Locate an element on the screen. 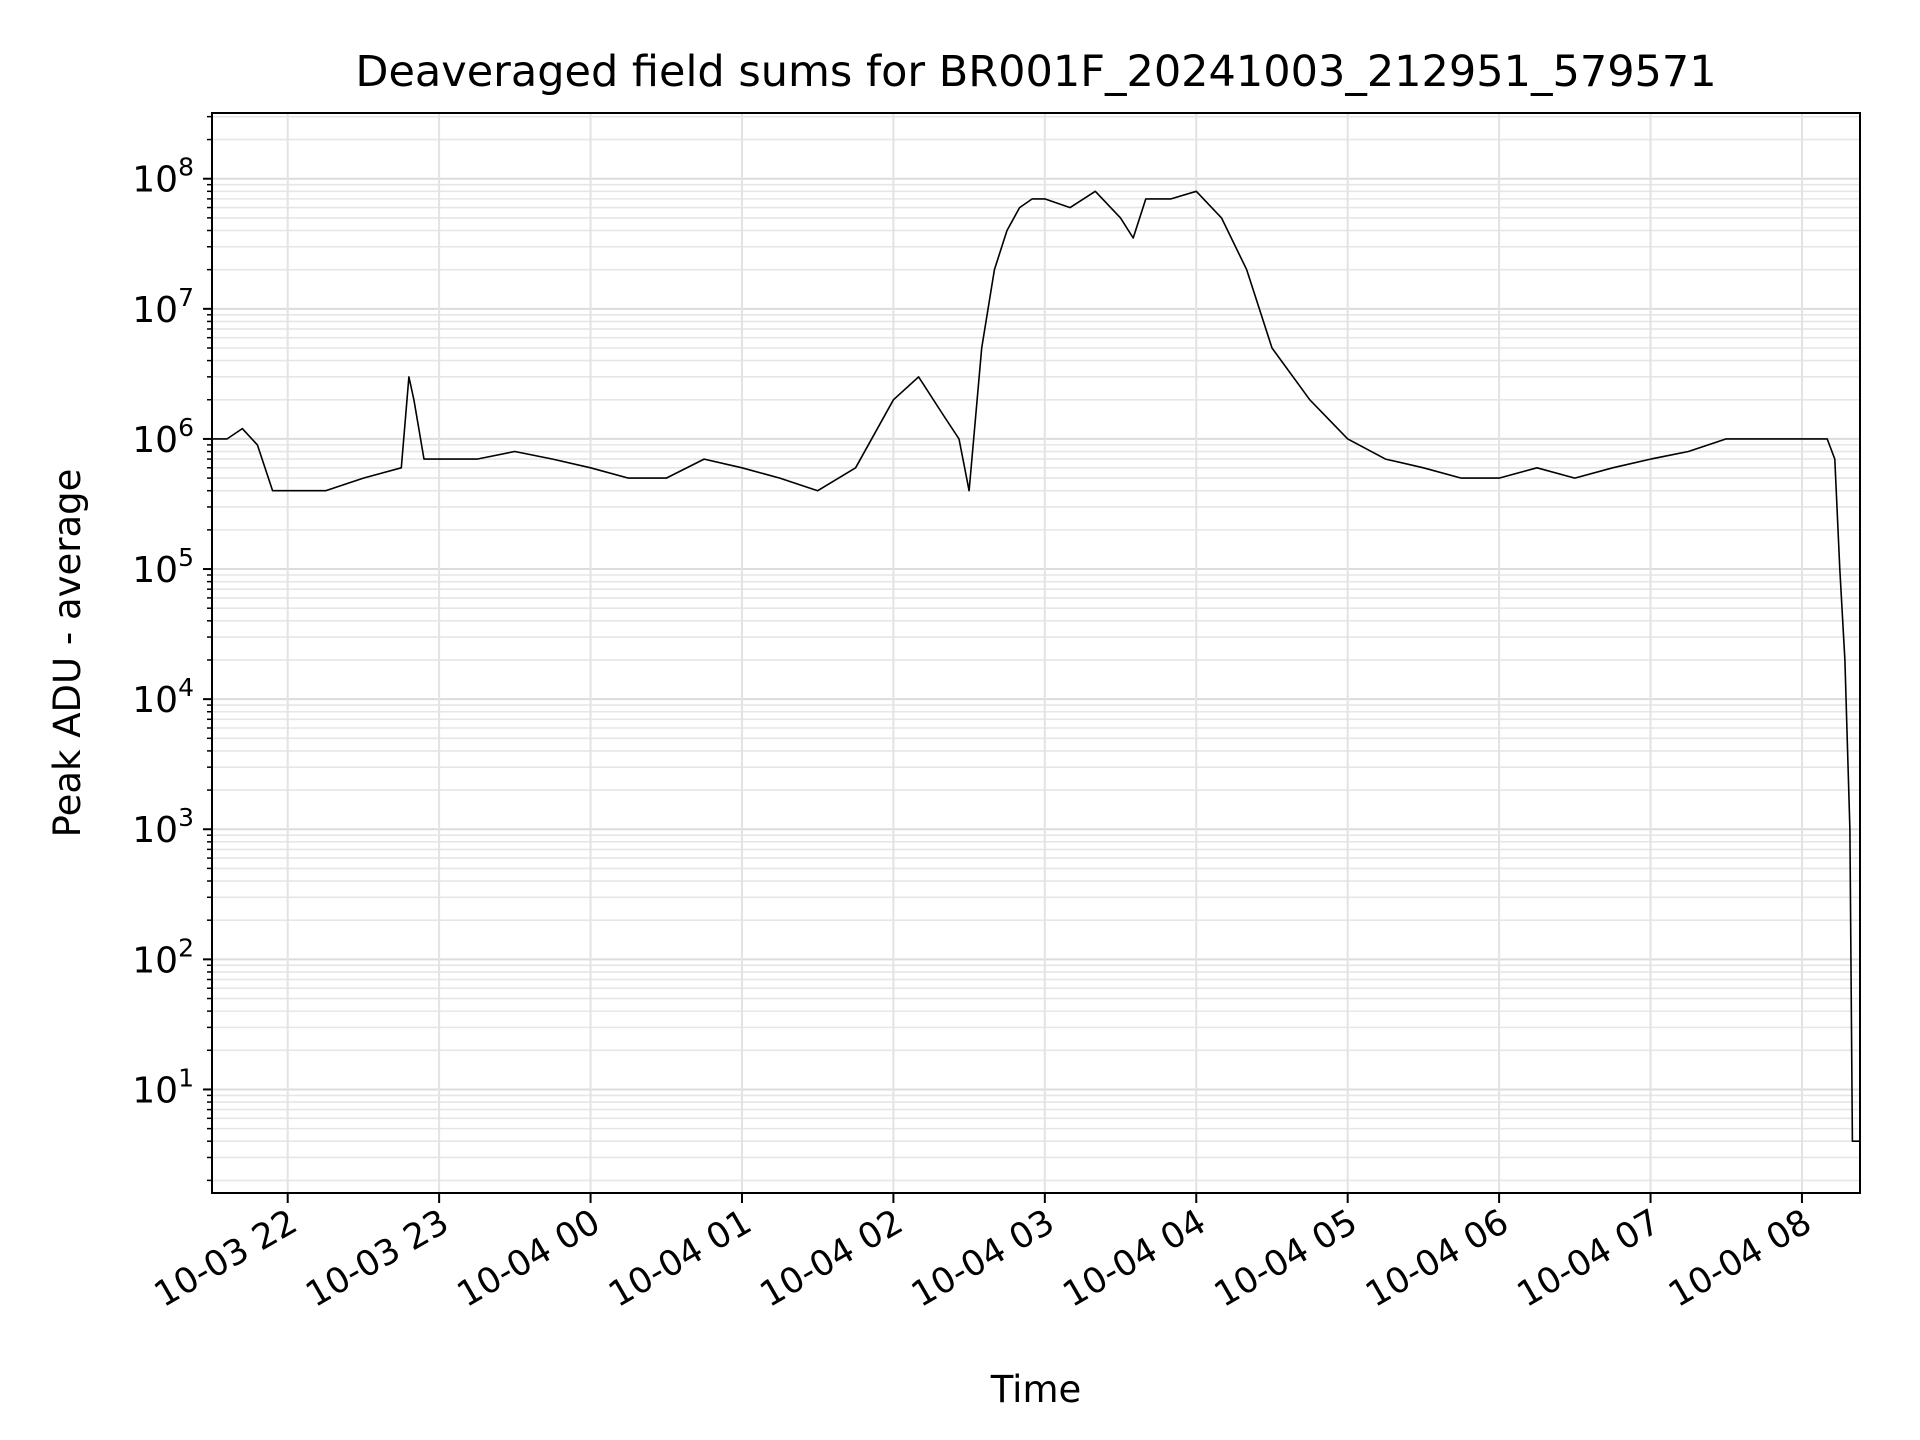 The image size is (1920, 1440). y-tick-label: 10⁴ is located at coordinates (163, 697).